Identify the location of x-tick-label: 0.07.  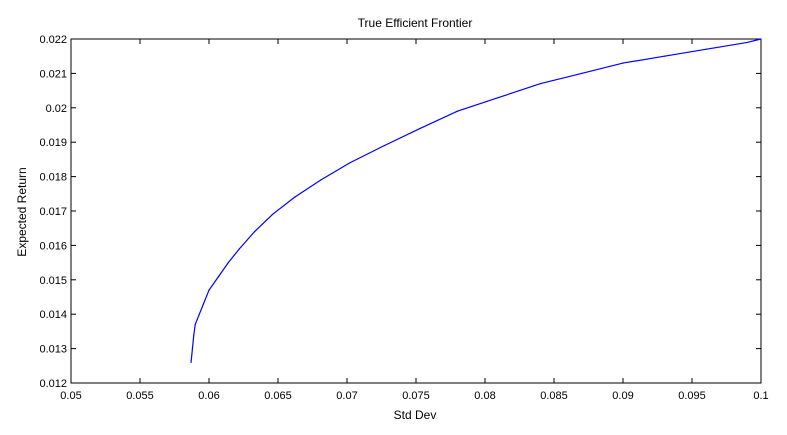
(346, 396).